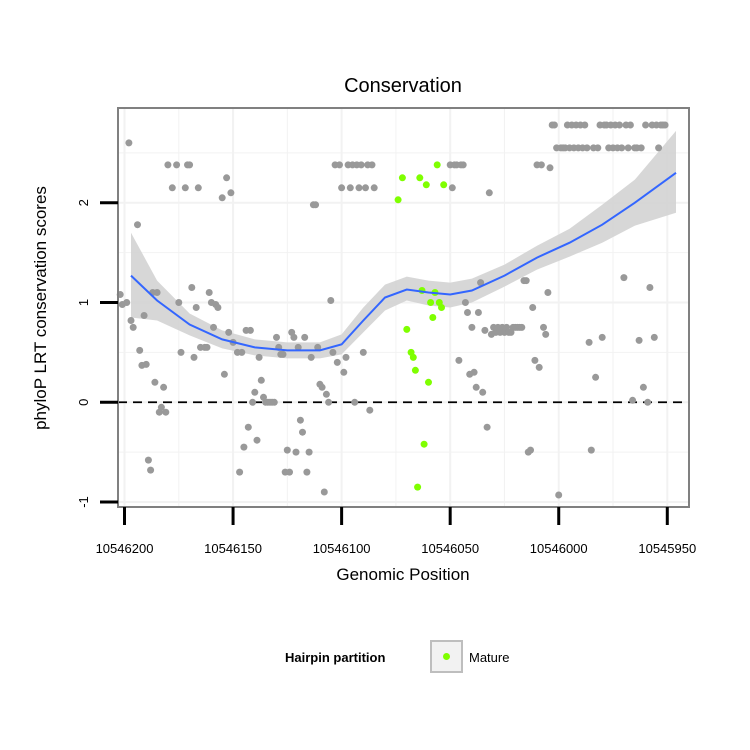 This screenshot has height=750, width=750. What do you see at coordinates (83, 402) in the screenshot?
I see `y-tick-label: 0` at bounding box center [83, 402].